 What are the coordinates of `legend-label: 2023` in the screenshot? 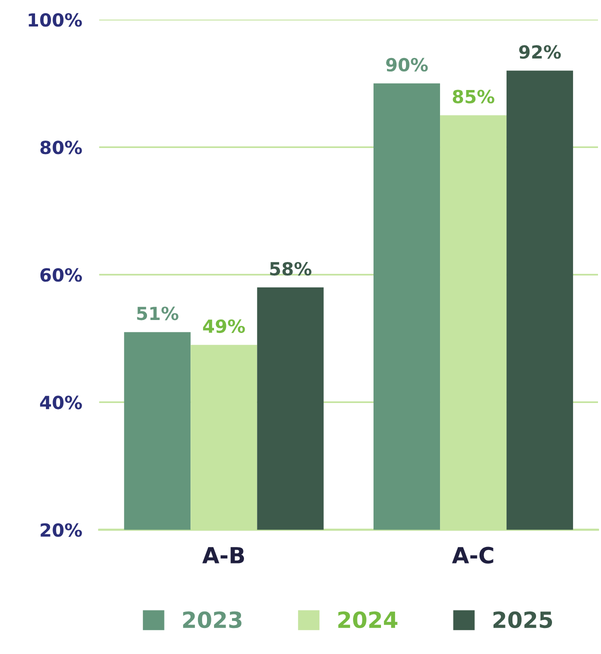 It's located at (212, 619).